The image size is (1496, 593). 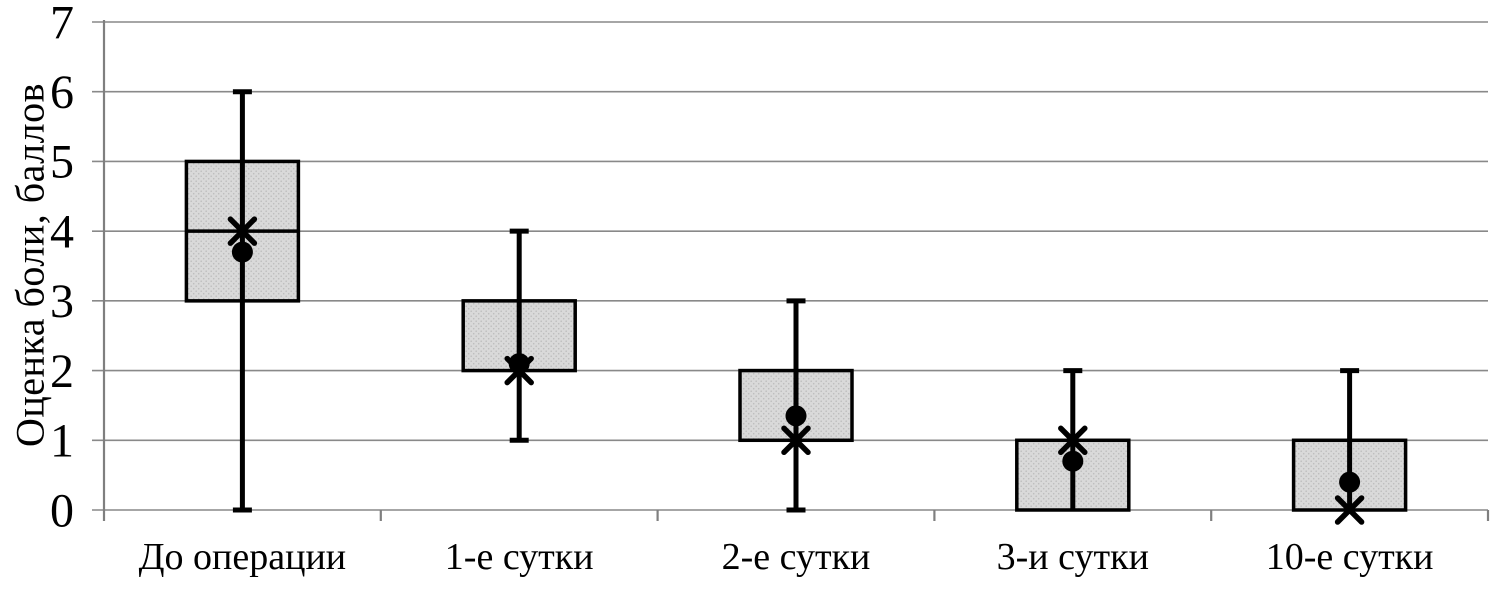 What do you see at coordinates (62, 24) in the screenshot?
I see `y-tick-label-7: 7` at bounding box center [62, 24].